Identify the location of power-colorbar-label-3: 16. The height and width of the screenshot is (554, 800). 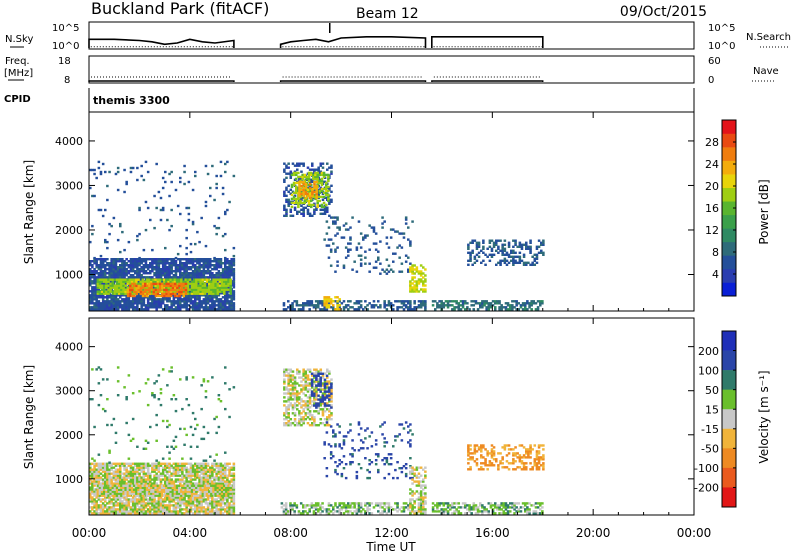
(712, 208).